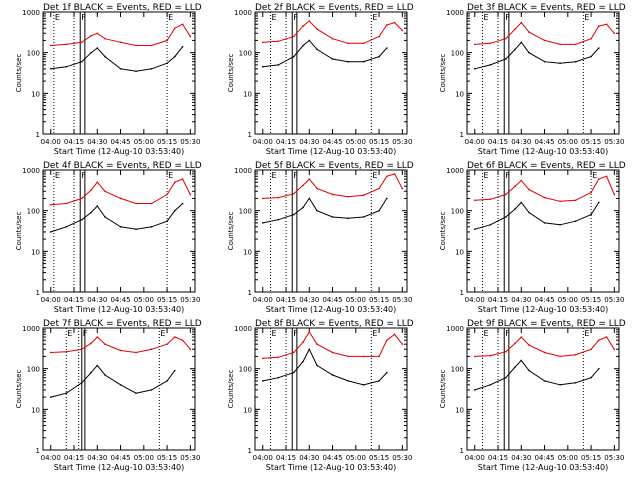 The width and height of the screenshot is (640, 480). Describe the element at coordinates (31, 171) in the screenshot. I see `y-tick-label: 1000` at that location.